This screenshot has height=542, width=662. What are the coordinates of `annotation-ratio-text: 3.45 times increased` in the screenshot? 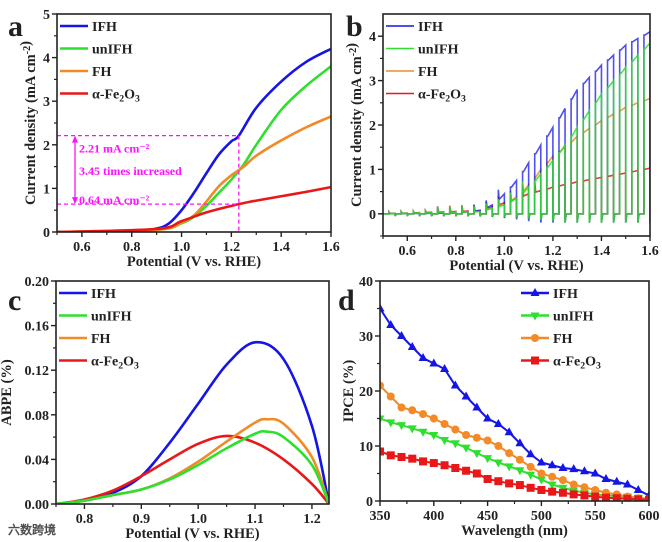 It's located at (130, 171).